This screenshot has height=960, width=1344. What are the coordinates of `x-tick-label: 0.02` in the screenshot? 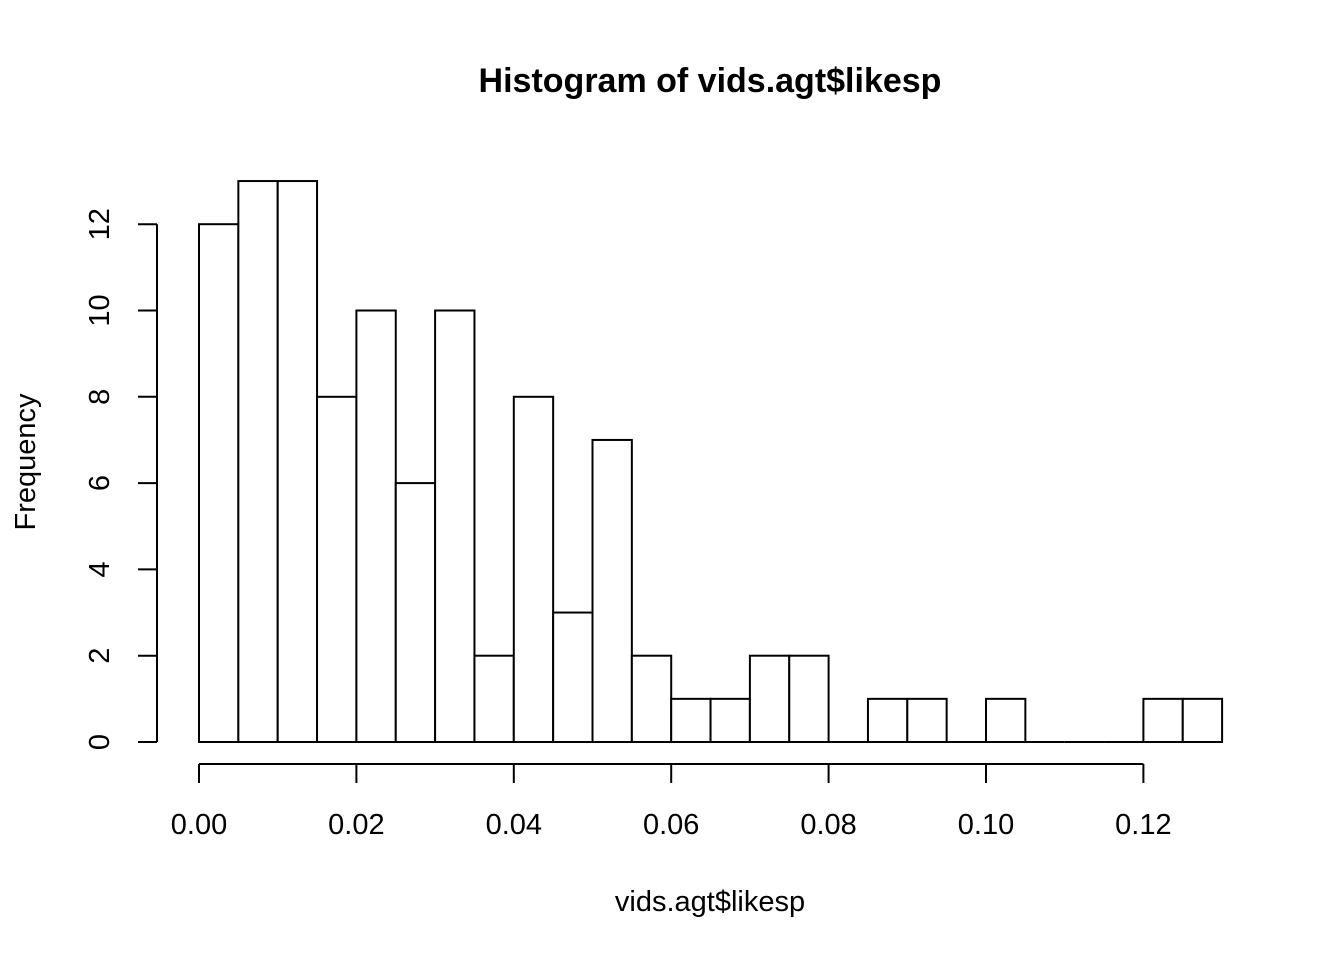 It's located at (356, 825).